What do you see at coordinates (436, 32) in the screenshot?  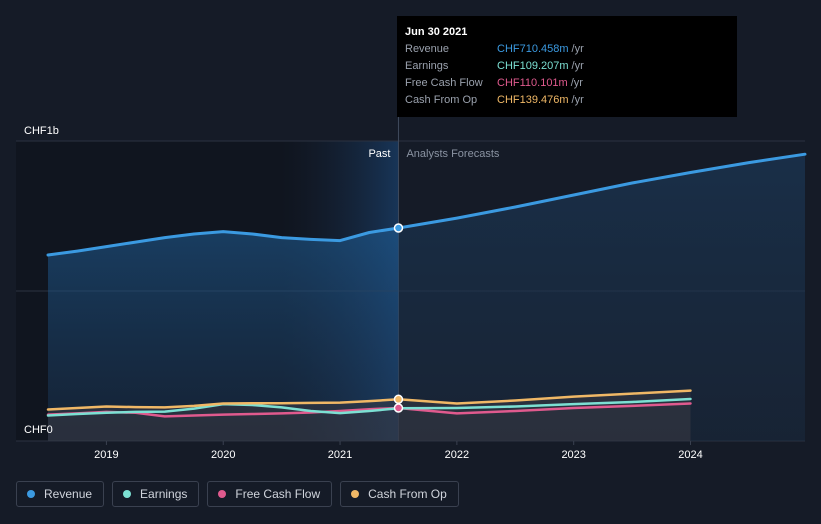 I see `tooltip-date: Jun 30 2021` at bounding box center [436, 32].